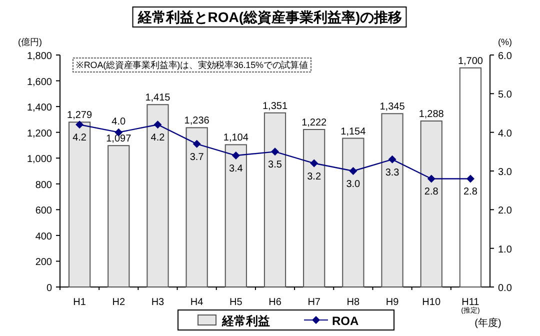 This screenshot has width=540, height=336. Describe the element at coordinates (197, 121) in the screenshot. I see `data-label: 1,236` at that location.